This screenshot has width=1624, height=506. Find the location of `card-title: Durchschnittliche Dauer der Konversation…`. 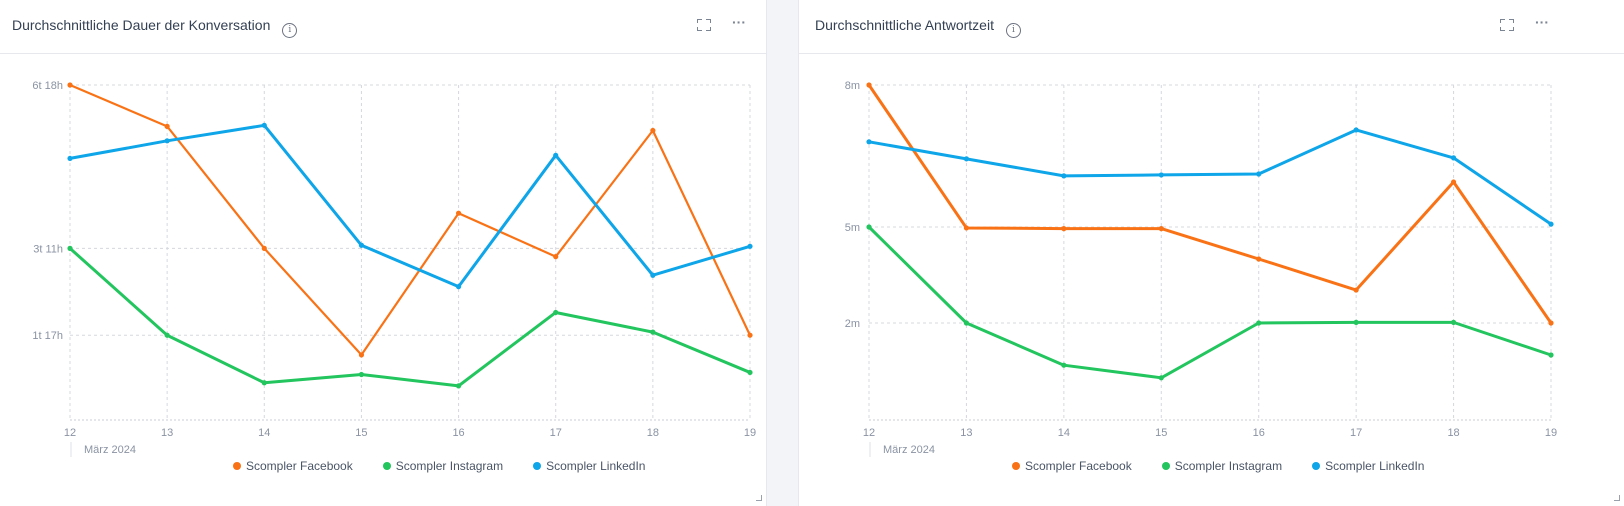

card-title: Durchschnittliche Dauer der Konversation… is located at coordinates (155, 27).